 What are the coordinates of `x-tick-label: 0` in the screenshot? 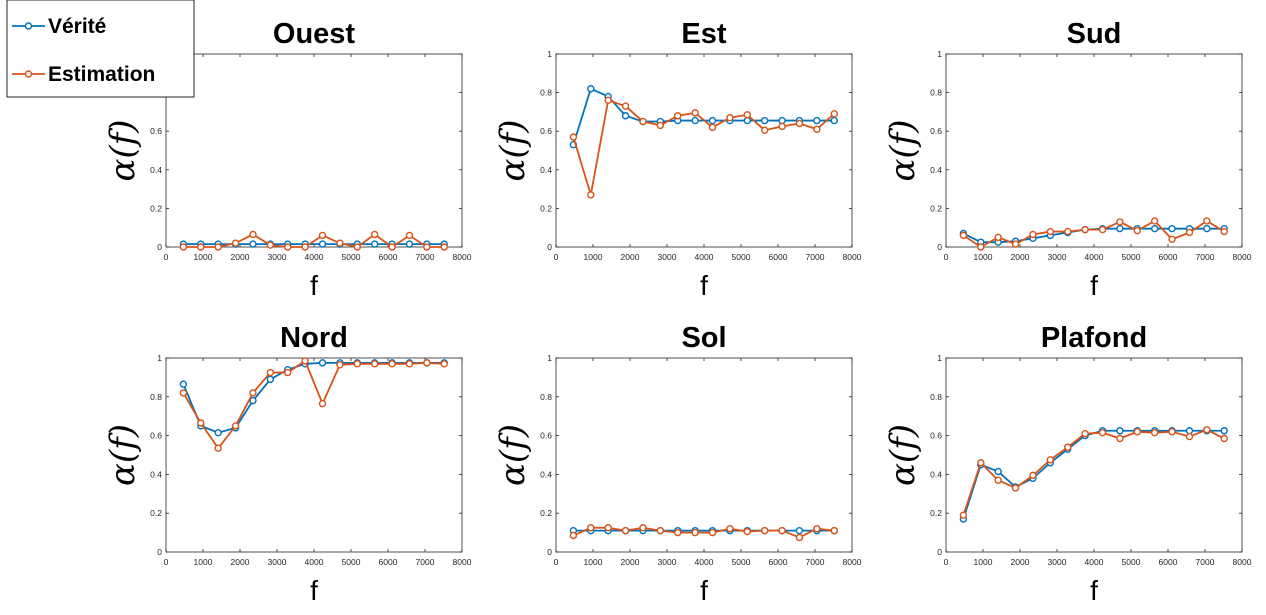 It's located at (166, 257).